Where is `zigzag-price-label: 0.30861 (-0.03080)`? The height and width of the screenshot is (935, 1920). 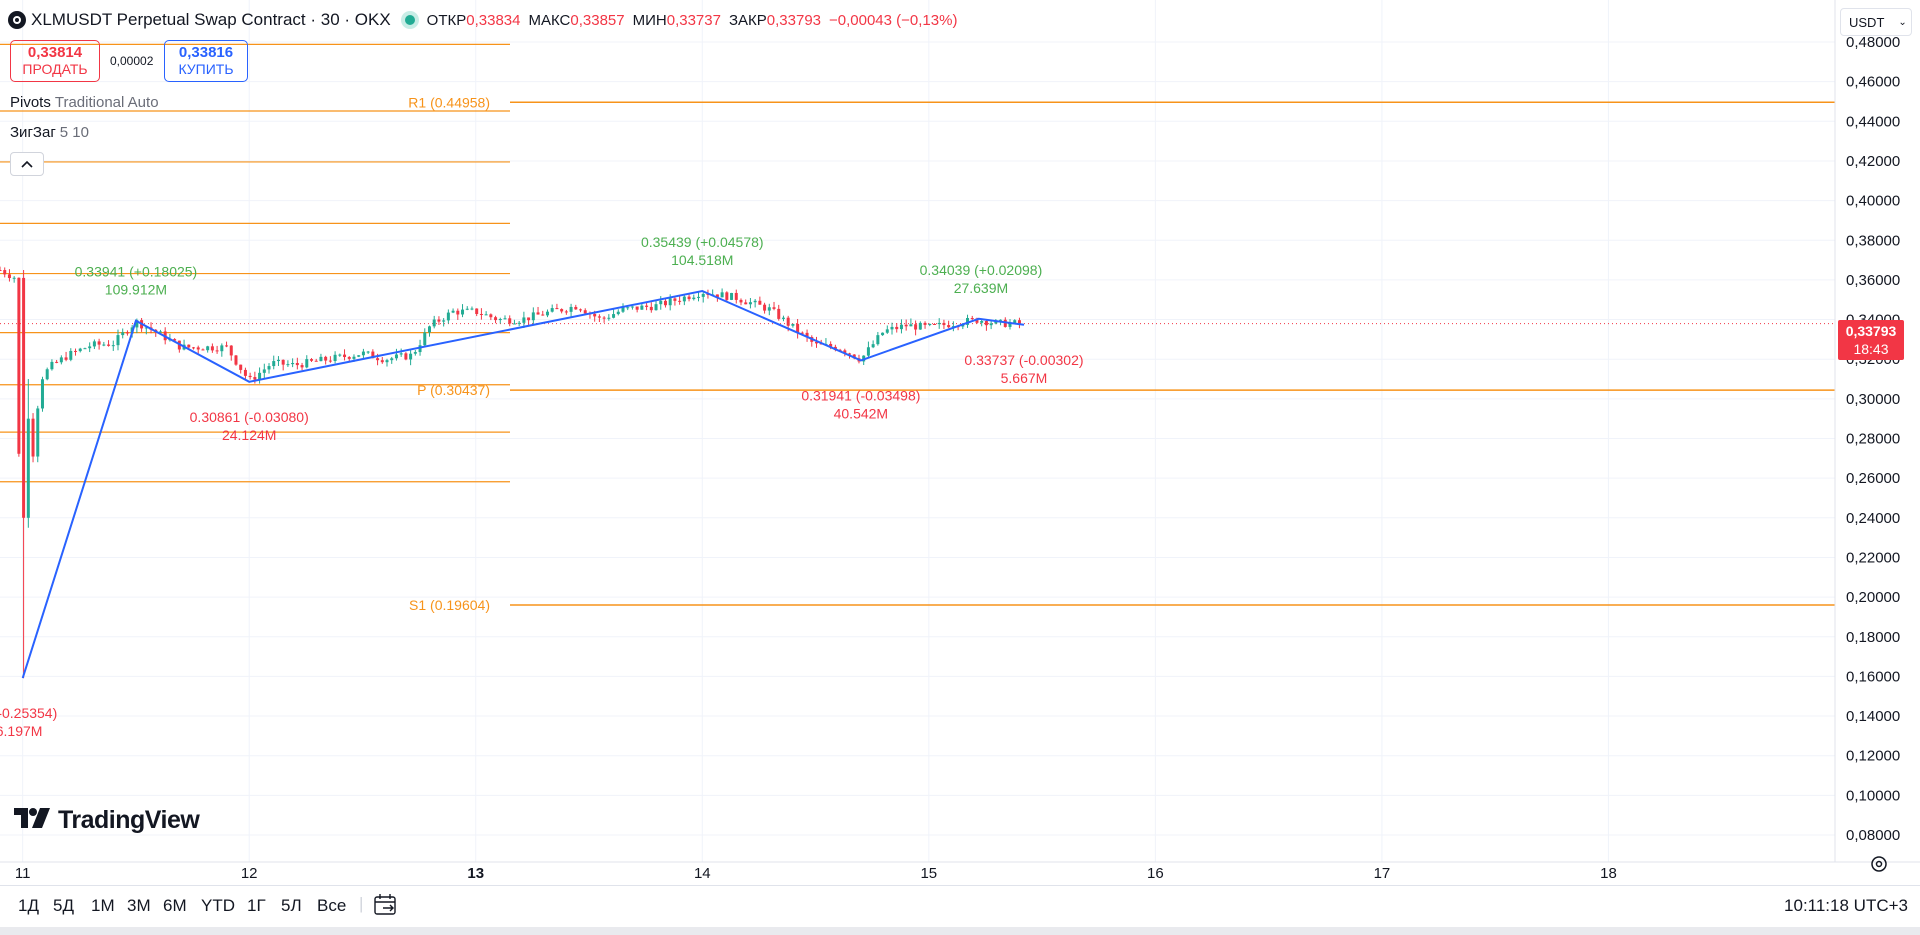
zigzag-price-label: 0.30861 (-0.03080) is located at coordinates (249, 417).